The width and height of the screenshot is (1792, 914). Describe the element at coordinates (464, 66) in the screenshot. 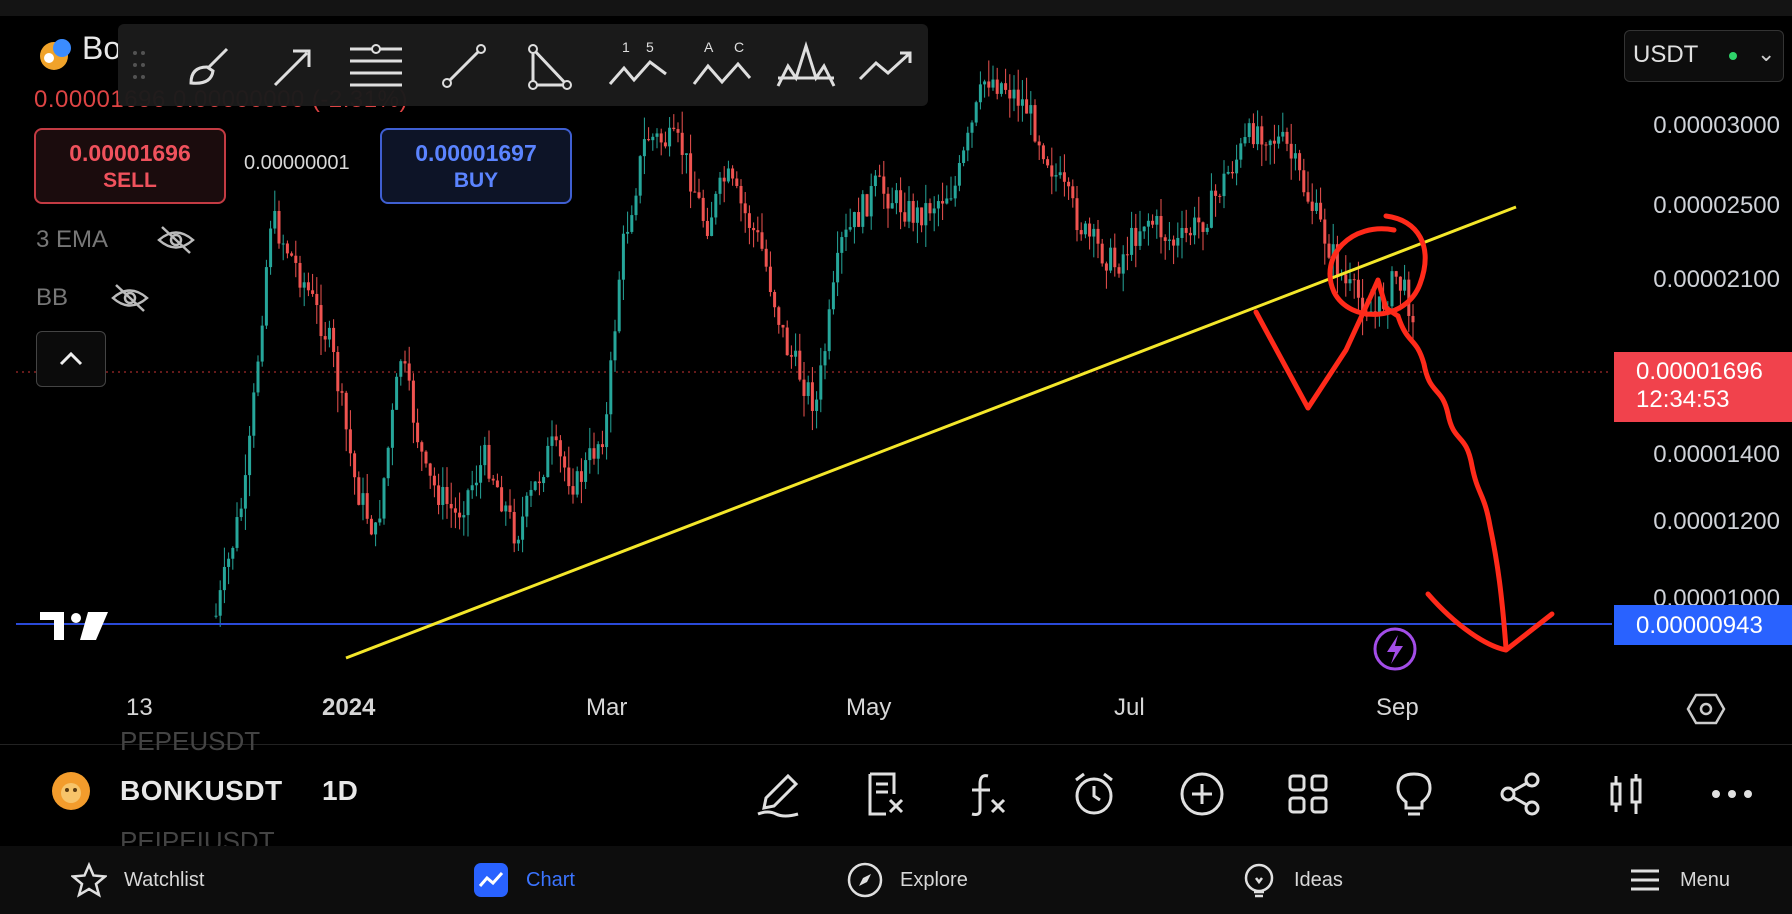

I see `trend-line-tool-button` at that location.